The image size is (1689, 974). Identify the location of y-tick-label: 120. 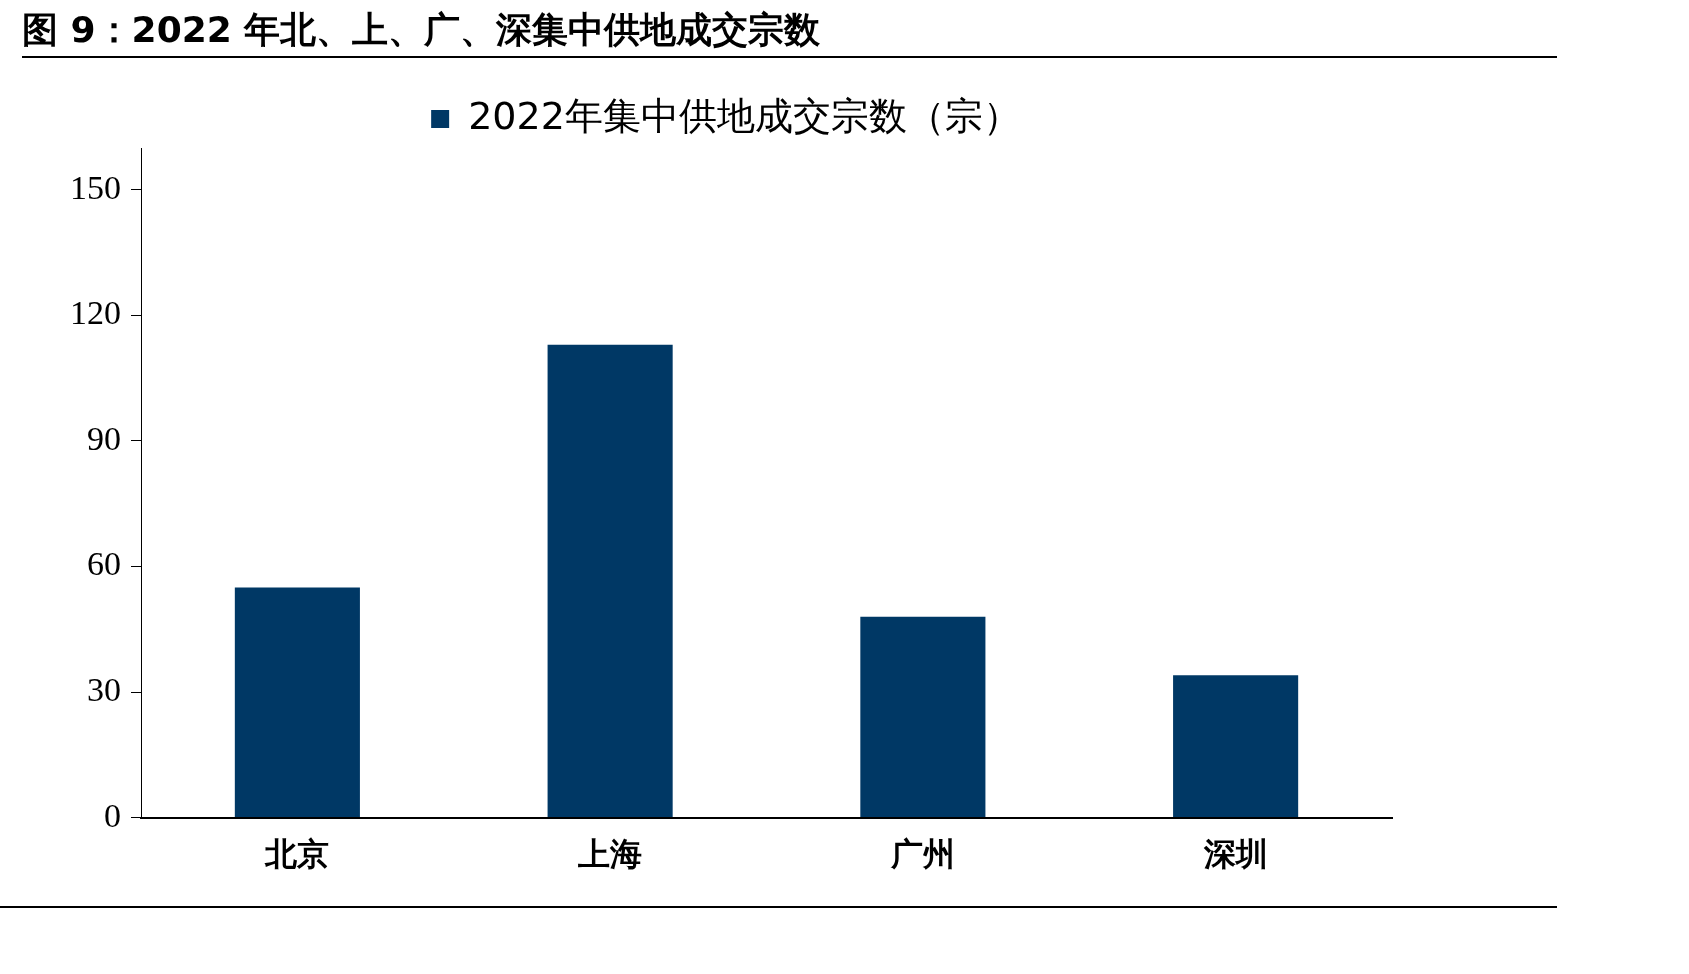
(95, 313).